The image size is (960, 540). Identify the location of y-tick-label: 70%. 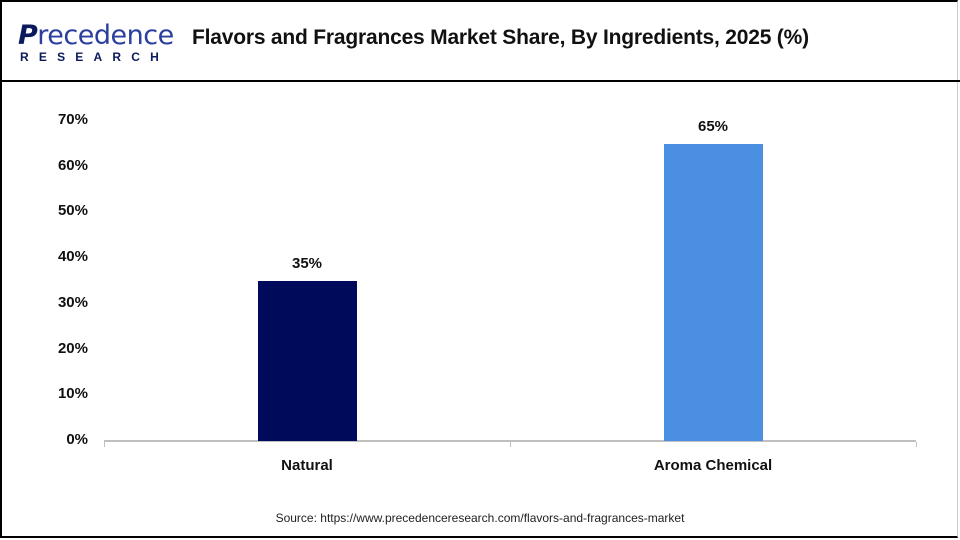
(72, 119).